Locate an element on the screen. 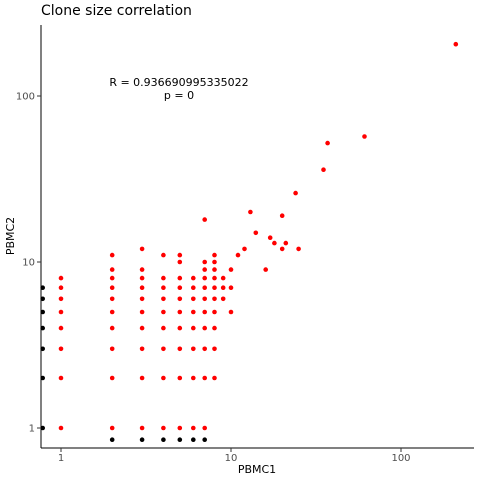 This screenshot has height=480, width=480. y-axis-ticks: 1 10 100 is located at coordinates (28, 263).